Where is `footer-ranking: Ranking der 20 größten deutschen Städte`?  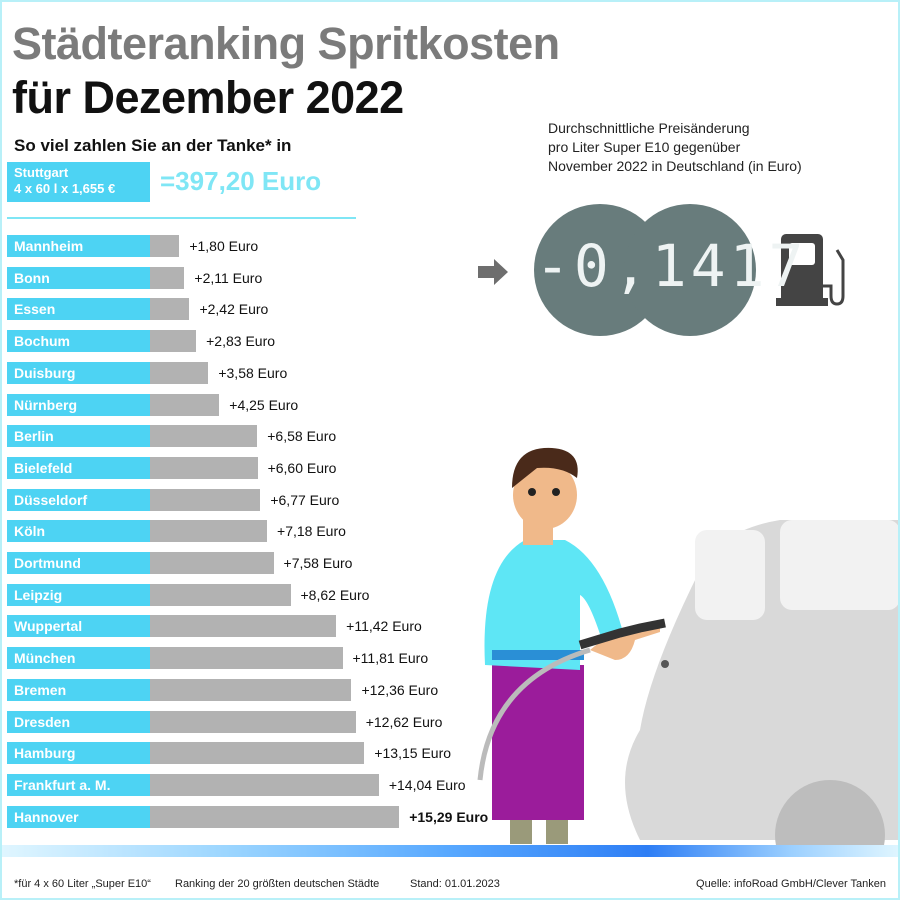 footer-ranking: Ranking der 20 größten deutschen Städte is located at coordinates (277, 884).